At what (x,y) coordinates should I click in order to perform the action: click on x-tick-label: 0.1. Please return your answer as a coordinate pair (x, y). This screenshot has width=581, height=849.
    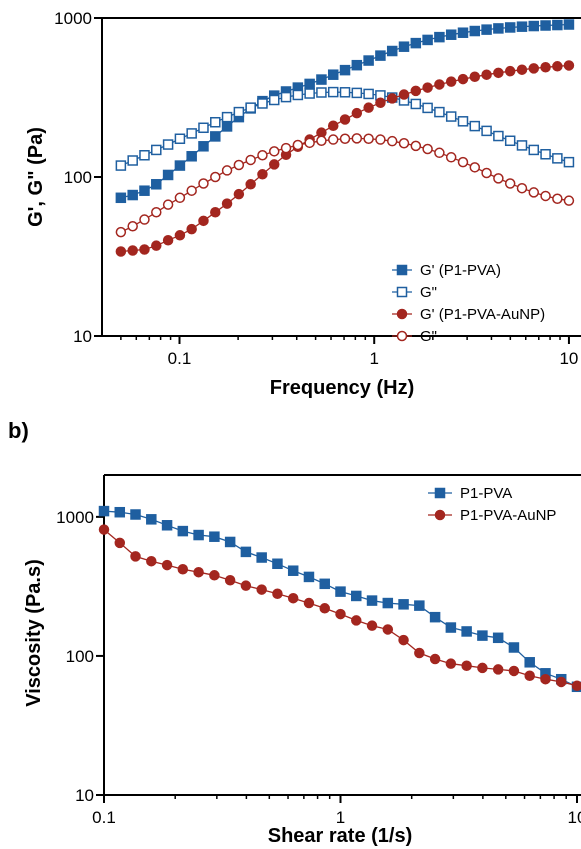
    Looking at the image, I should click on (104, 817).